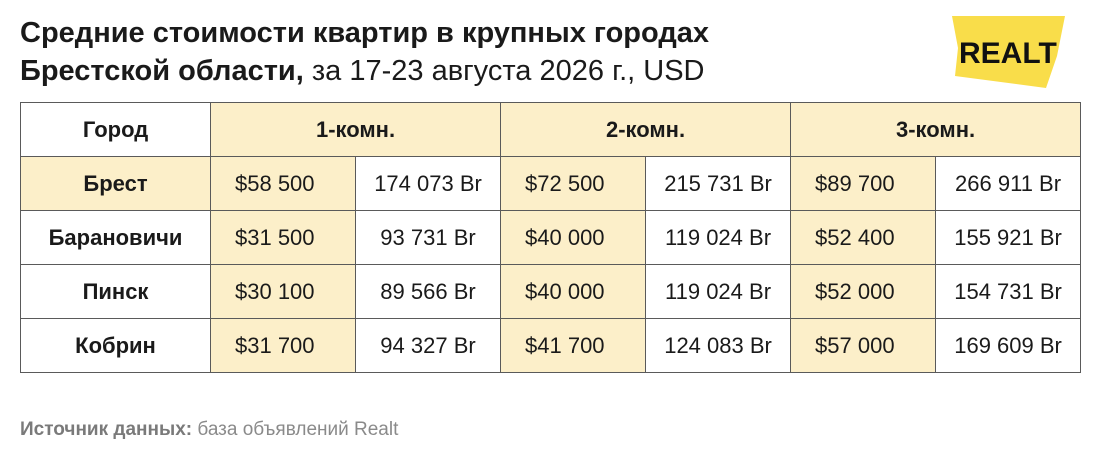 Image resolution: width=1100 pixels, height=457 pixels. What do you see at coordinates (428, 183) in the screenshot?
I see `byn-cell: 174 073 Br` at bounding box center [428, 183].